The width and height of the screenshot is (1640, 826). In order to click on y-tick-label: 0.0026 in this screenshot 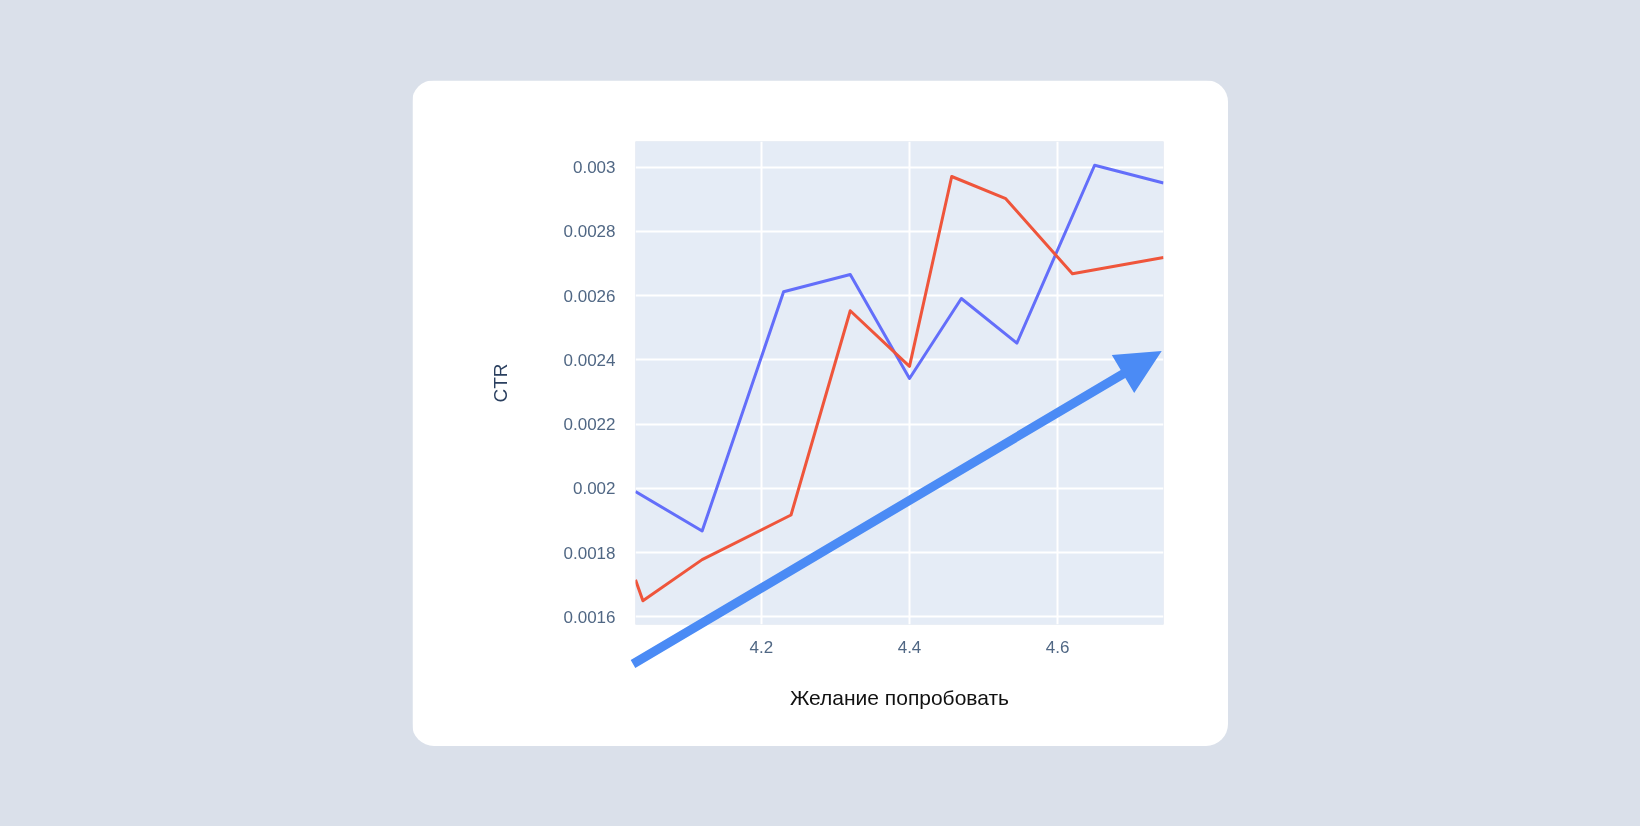, I will do `click(589, 296)`.